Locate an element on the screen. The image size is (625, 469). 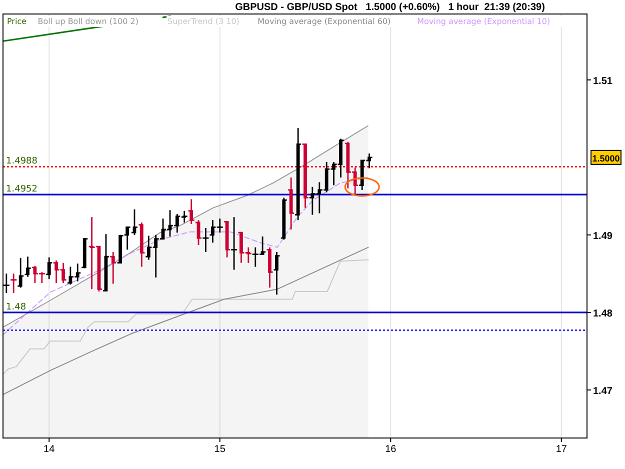
x-tick-label: 16 is located at coordinates (391, 449).